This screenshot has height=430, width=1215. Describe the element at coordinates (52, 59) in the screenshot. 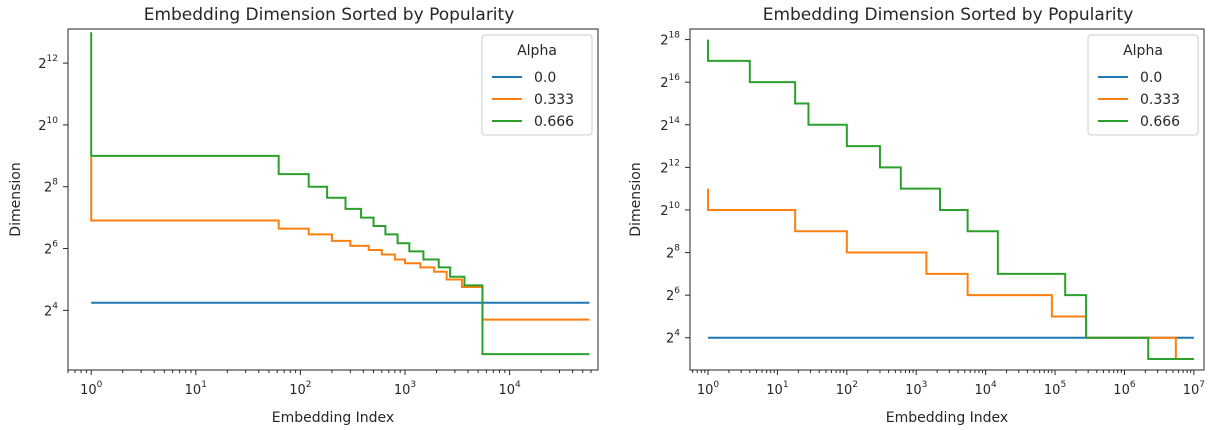

I see `y-tick-exponent: 12` at that location.